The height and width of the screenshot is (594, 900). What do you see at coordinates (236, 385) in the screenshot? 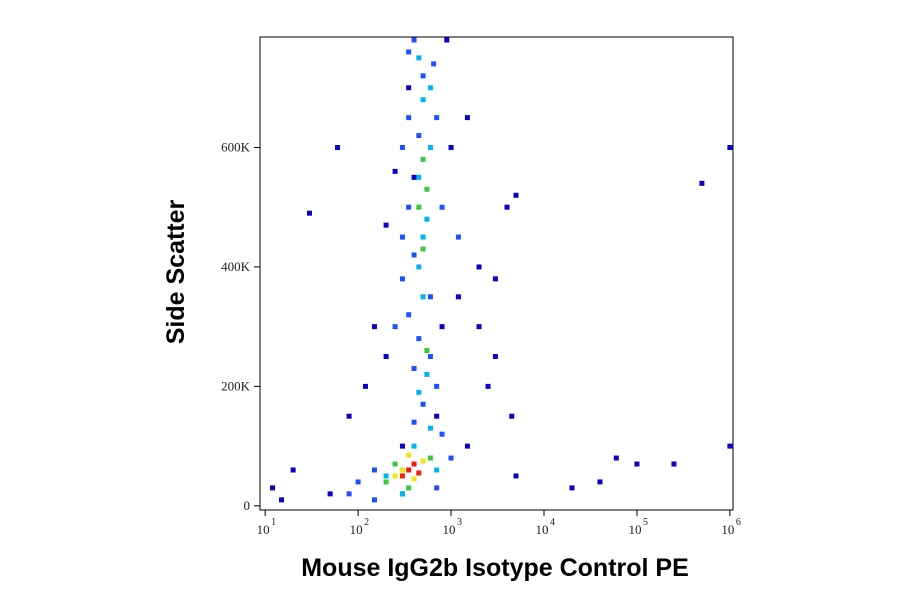
I see `y-tick-label: 200K` at bounding box center [236, 385].